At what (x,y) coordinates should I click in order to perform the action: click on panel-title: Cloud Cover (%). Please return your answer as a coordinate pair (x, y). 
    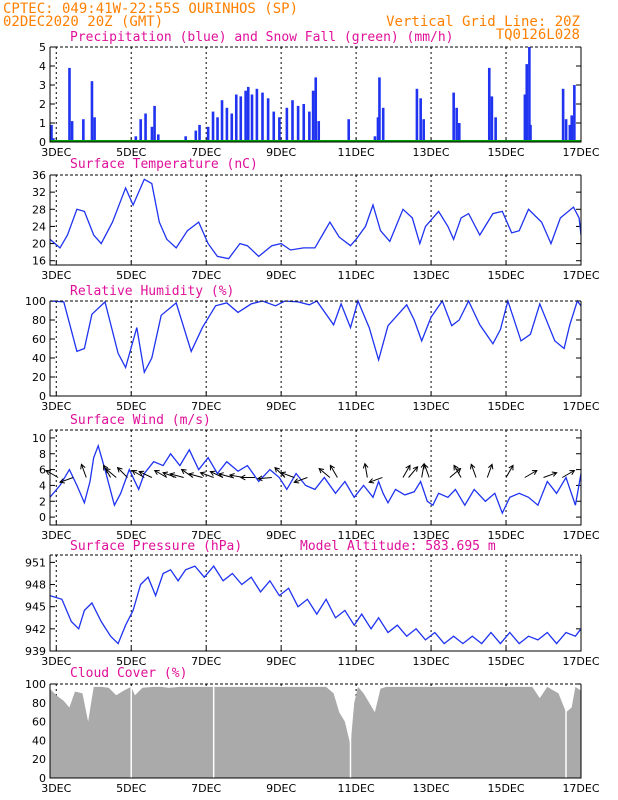
    Looking at the image, I should click on (128, 673).